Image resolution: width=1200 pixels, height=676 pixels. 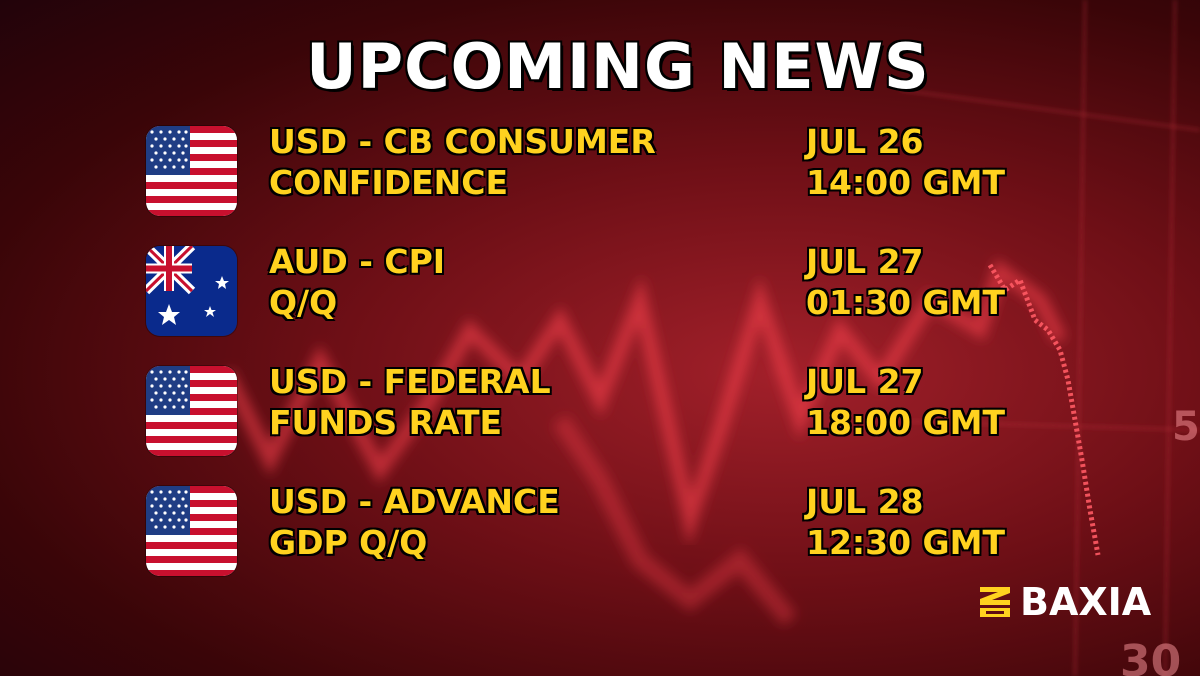 What do you see at coordinates (865, 141) in the screenshot?
I see `event-date: JUL 26` at bounding box center [865, 141].